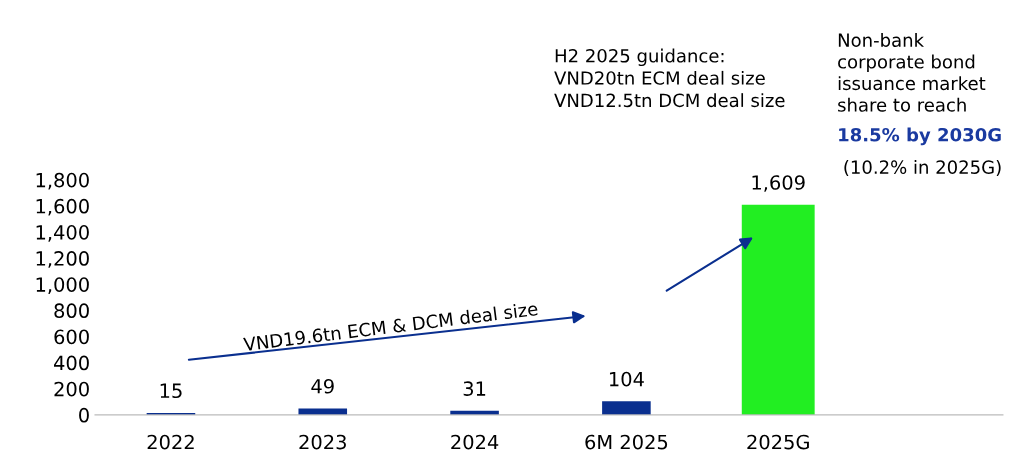  What do you see at coordinates (322, 442) in the screenshot?
I see `x-tick-label: 2023` at bounding box center [322, 442].